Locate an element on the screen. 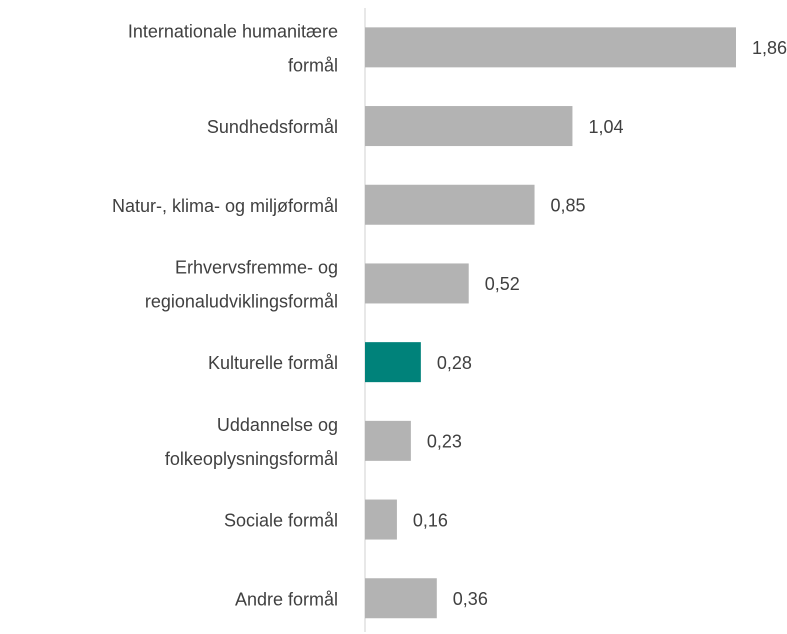 The height and width of the screenshot is (634, 787). category-line: regionaludviklingsformål is located at coordinates (241, 301).